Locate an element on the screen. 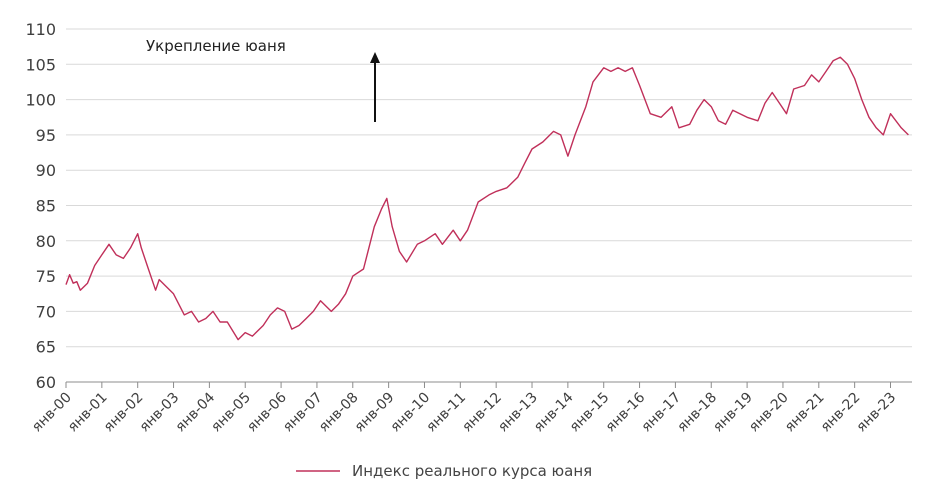  y-tick-label: 75 is located at coordinates (46, 276).